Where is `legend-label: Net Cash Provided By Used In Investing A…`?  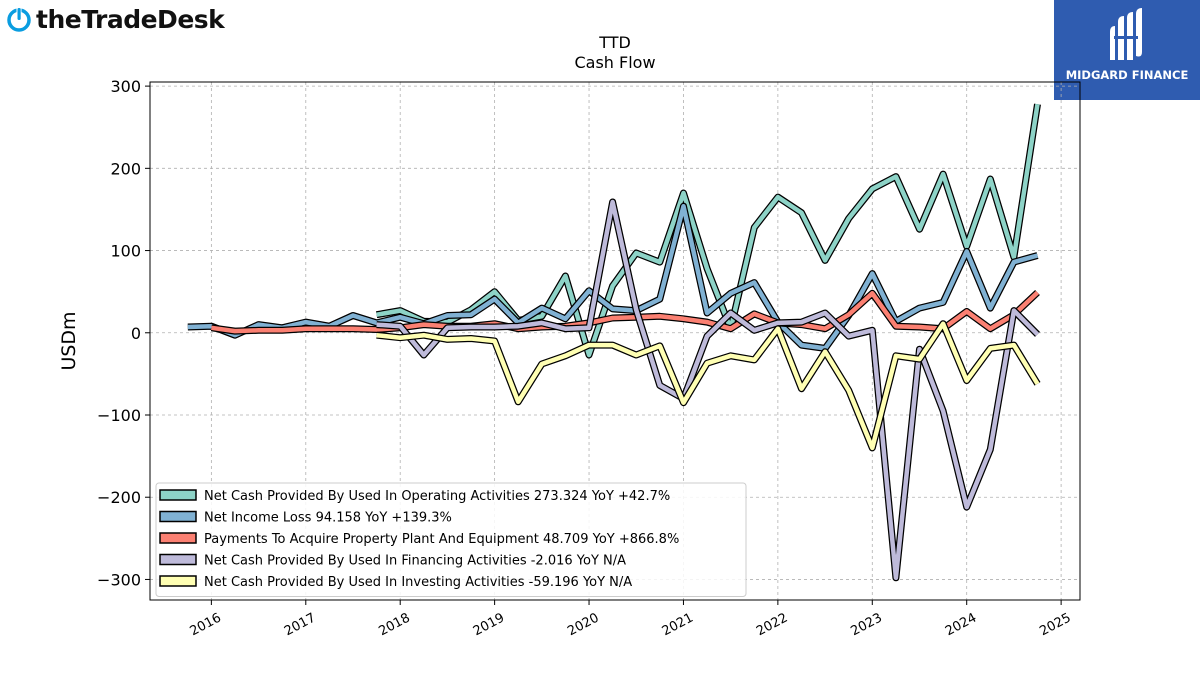 legend-label: Net Cash Provided By Used In Investing A… is located at coordinates (418, 582).